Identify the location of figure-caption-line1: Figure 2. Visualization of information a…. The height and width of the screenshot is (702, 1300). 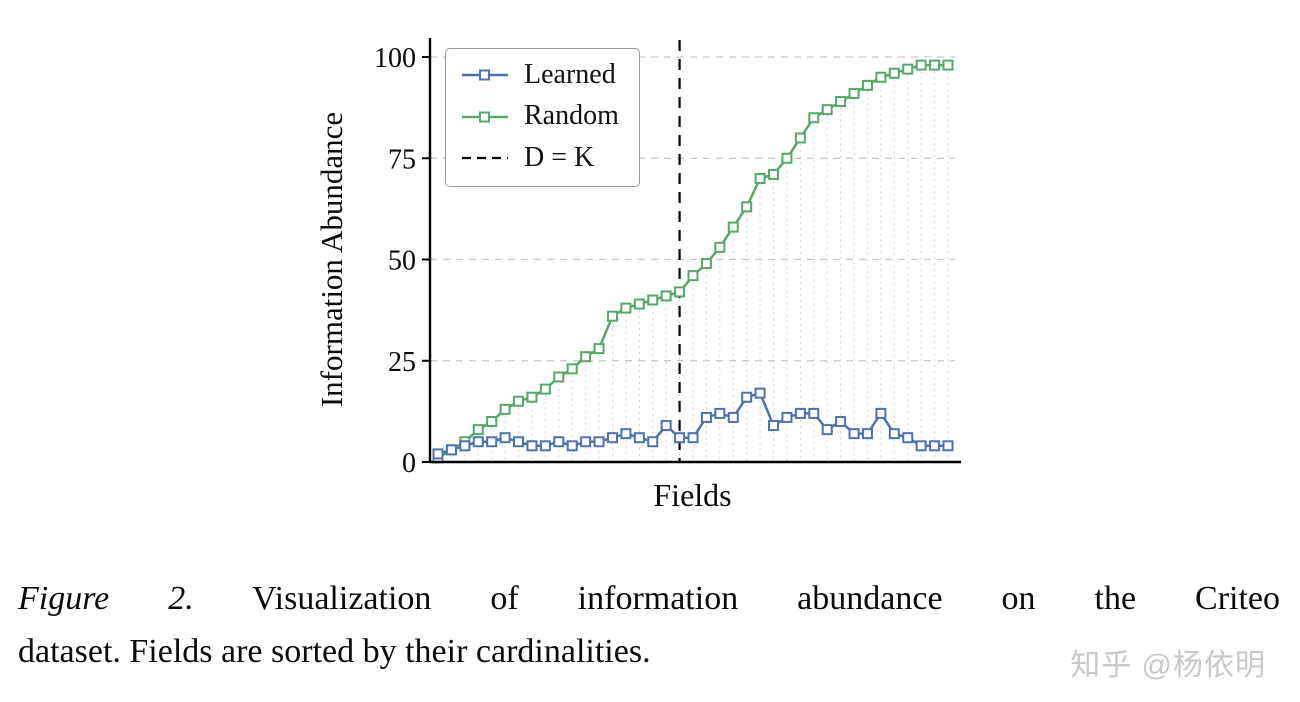
(649, 598).